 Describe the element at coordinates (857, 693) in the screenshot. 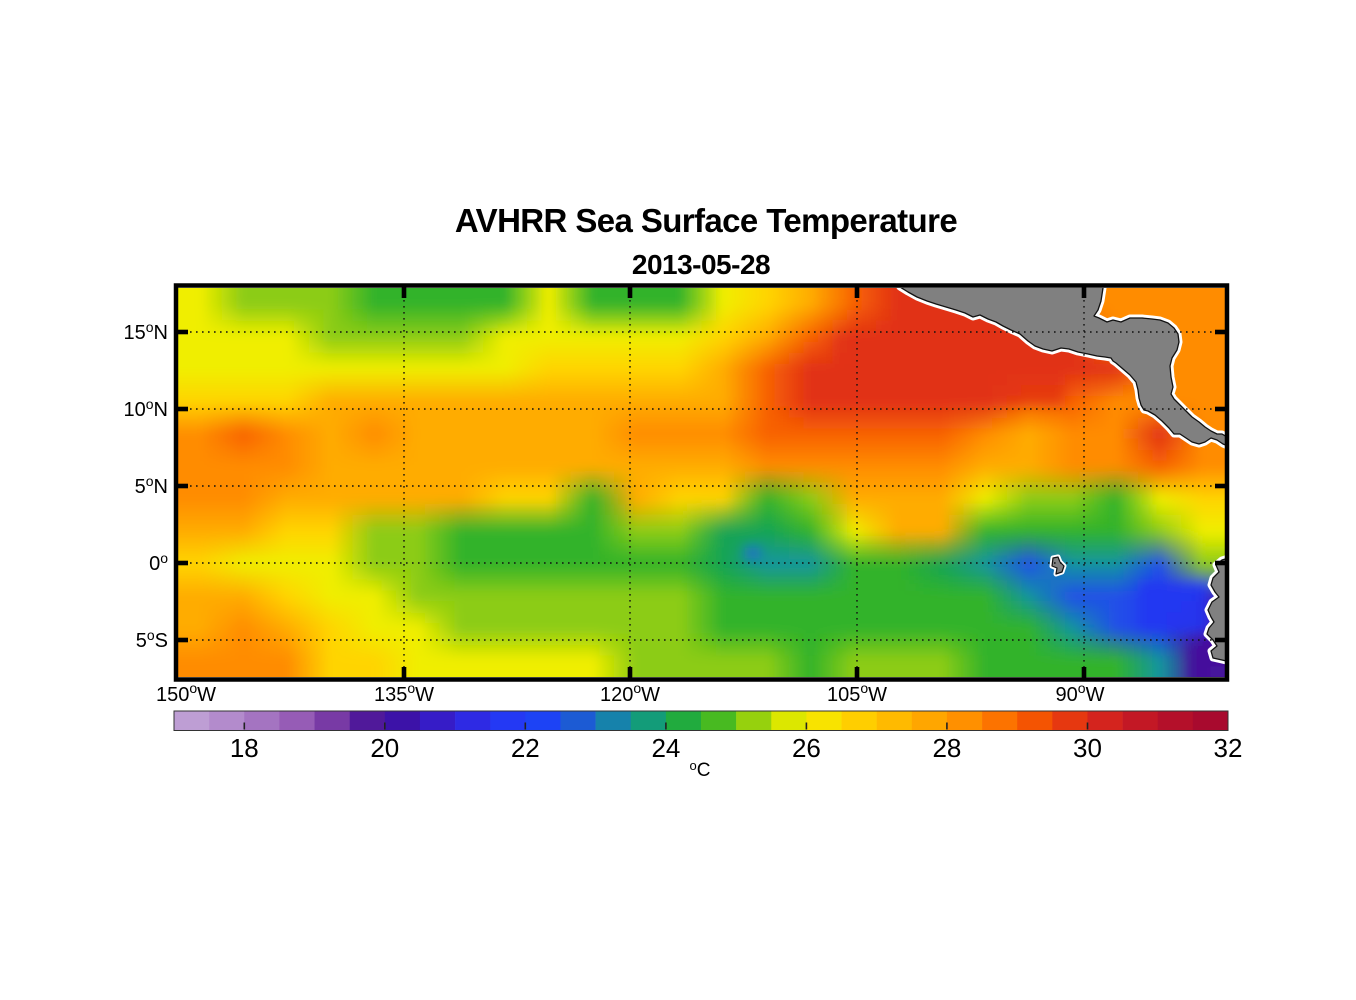

I see `svg-text: 105oW` at that location.